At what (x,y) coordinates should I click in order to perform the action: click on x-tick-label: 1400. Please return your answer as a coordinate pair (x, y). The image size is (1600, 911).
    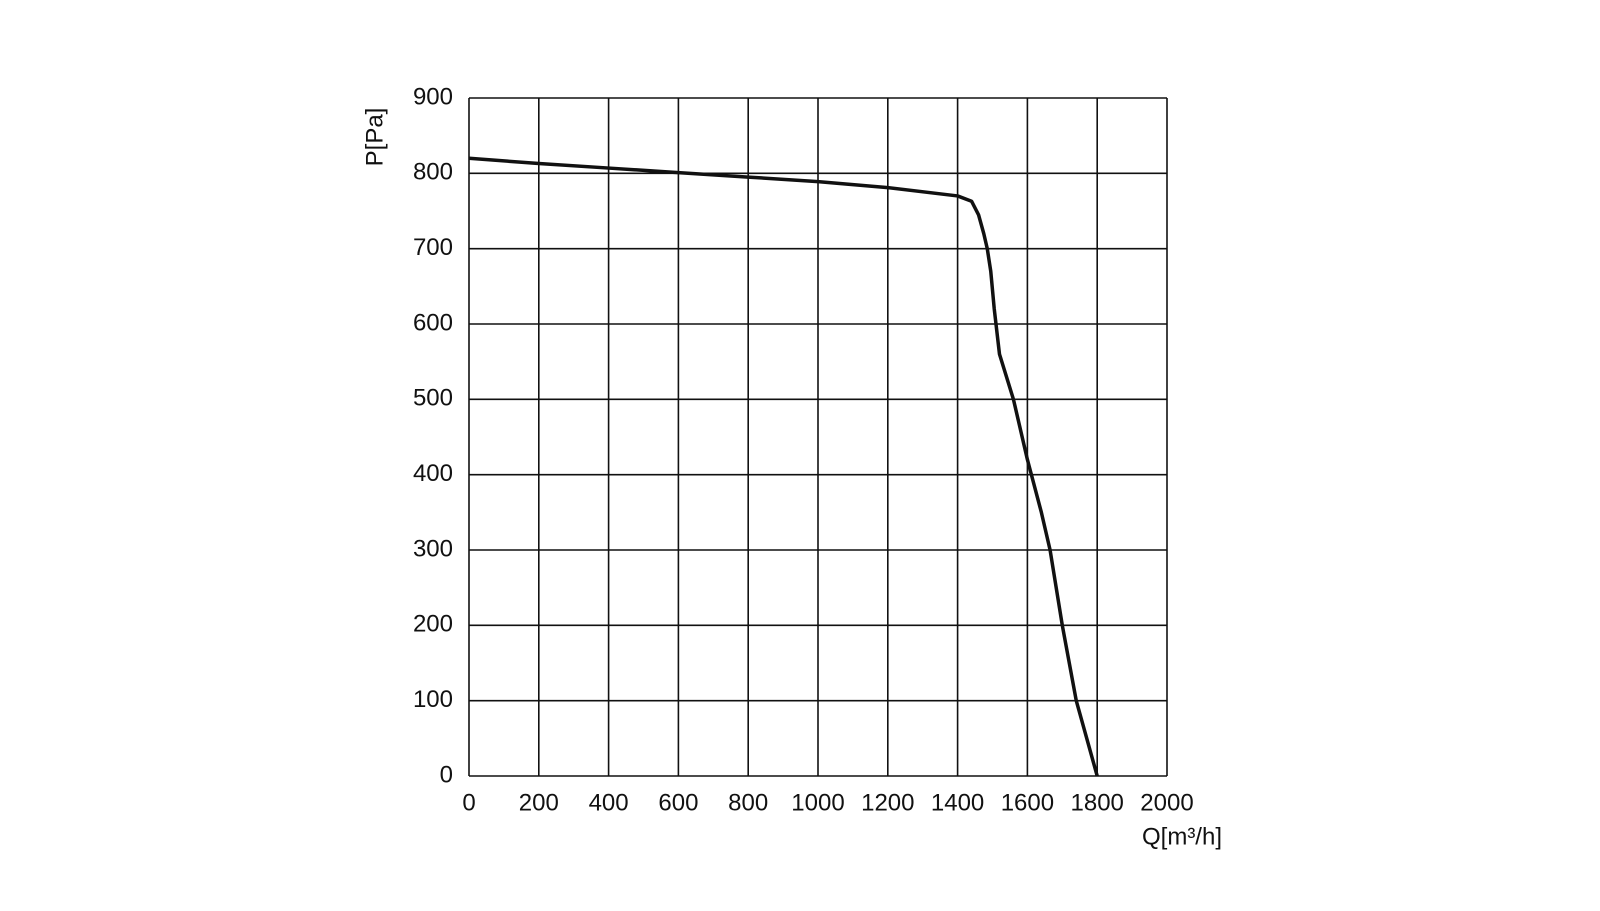
    Looking at the image, I should click on (957, 802).